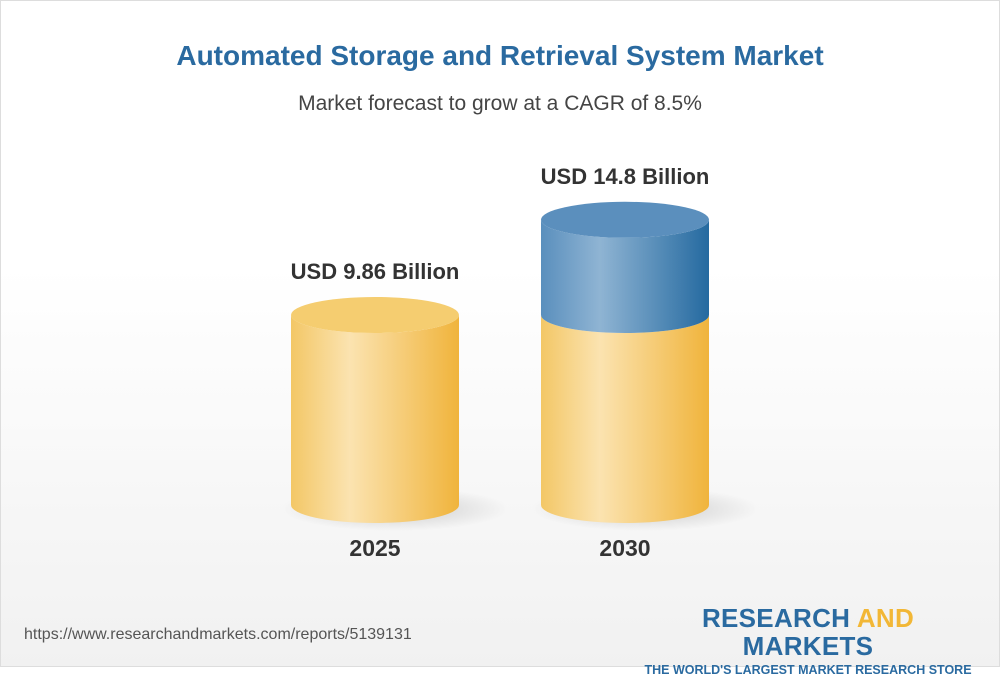 The image size is (1000, 680). I want to click on bar-2025-top, so click(375, 315).